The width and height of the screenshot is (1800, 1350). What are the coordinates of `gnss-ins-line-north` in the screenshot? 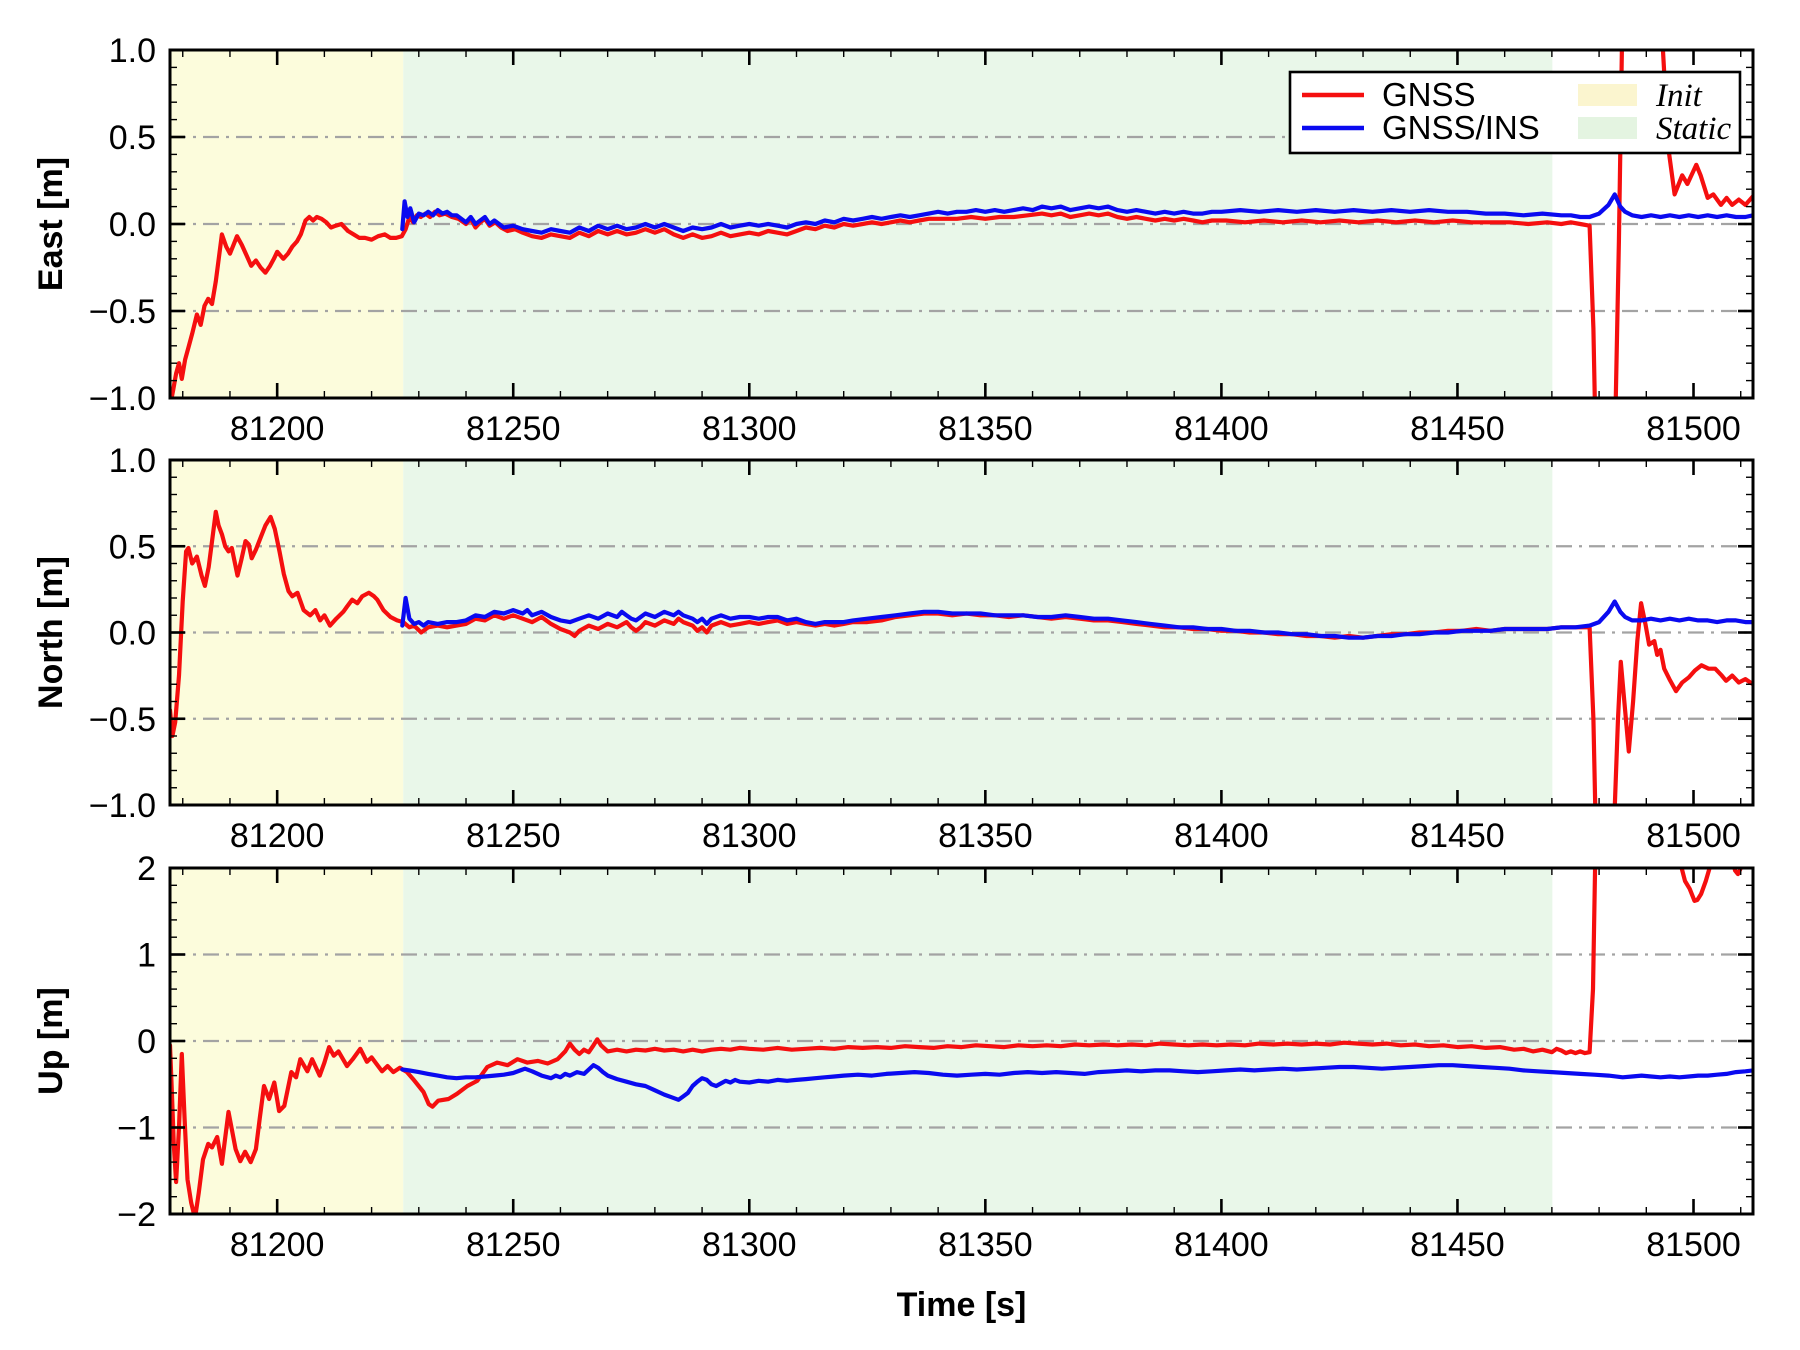 It's located at (1076, 617).